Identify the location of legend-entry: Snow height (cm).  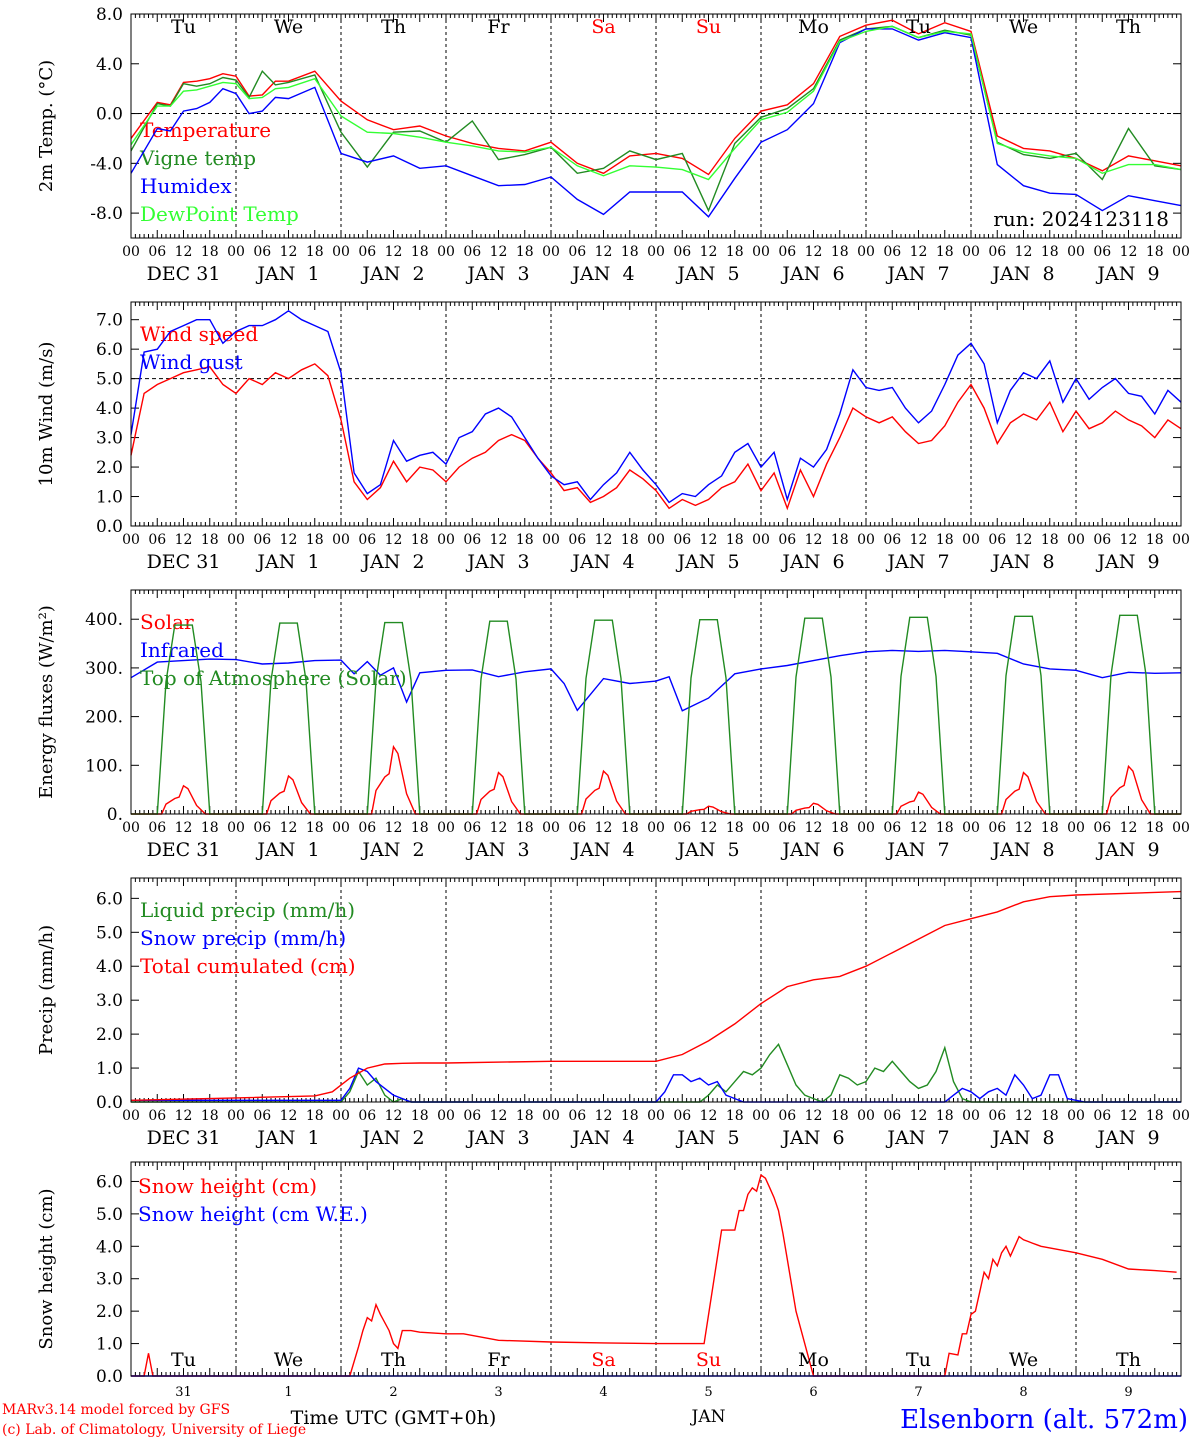
(227, 1186).